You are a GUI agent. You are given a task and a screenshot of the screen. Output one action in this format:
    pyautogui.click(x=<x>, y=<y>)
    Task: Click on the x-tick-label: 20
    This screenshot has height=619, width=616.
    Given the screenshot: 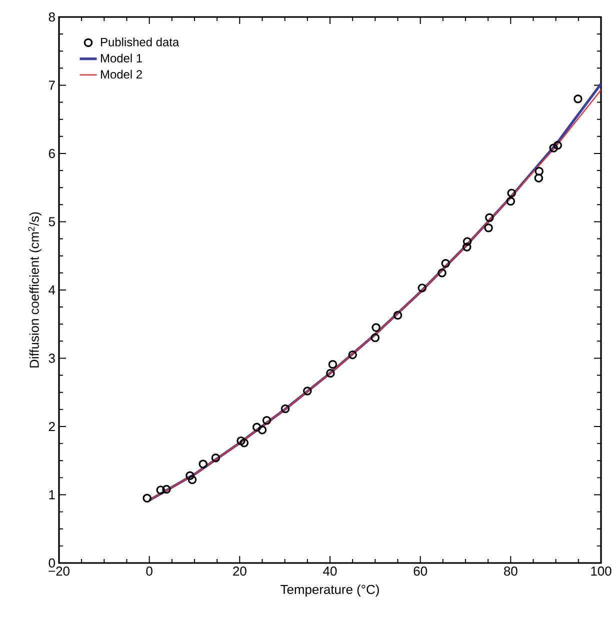 What is the action you would take?
    pyautogui.click(x=239, y=571)
    